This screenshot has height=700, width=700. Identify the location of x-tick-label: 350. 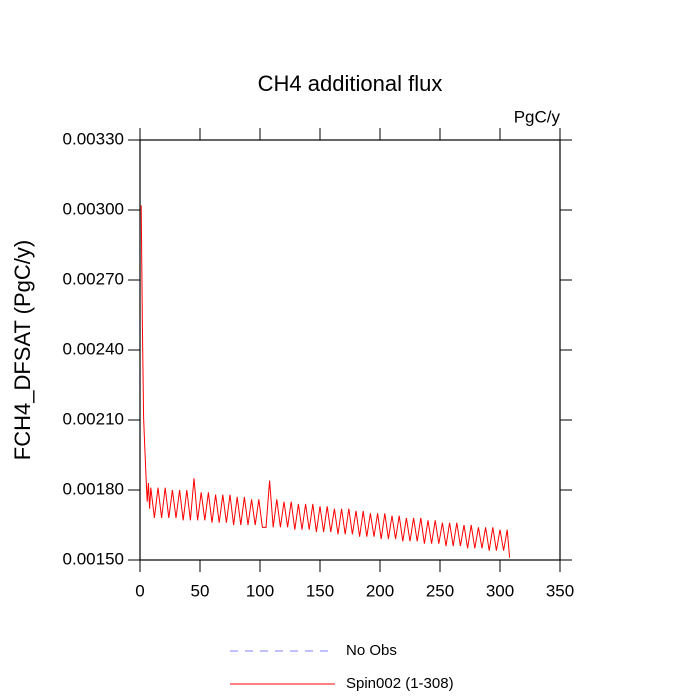
(560, 590).